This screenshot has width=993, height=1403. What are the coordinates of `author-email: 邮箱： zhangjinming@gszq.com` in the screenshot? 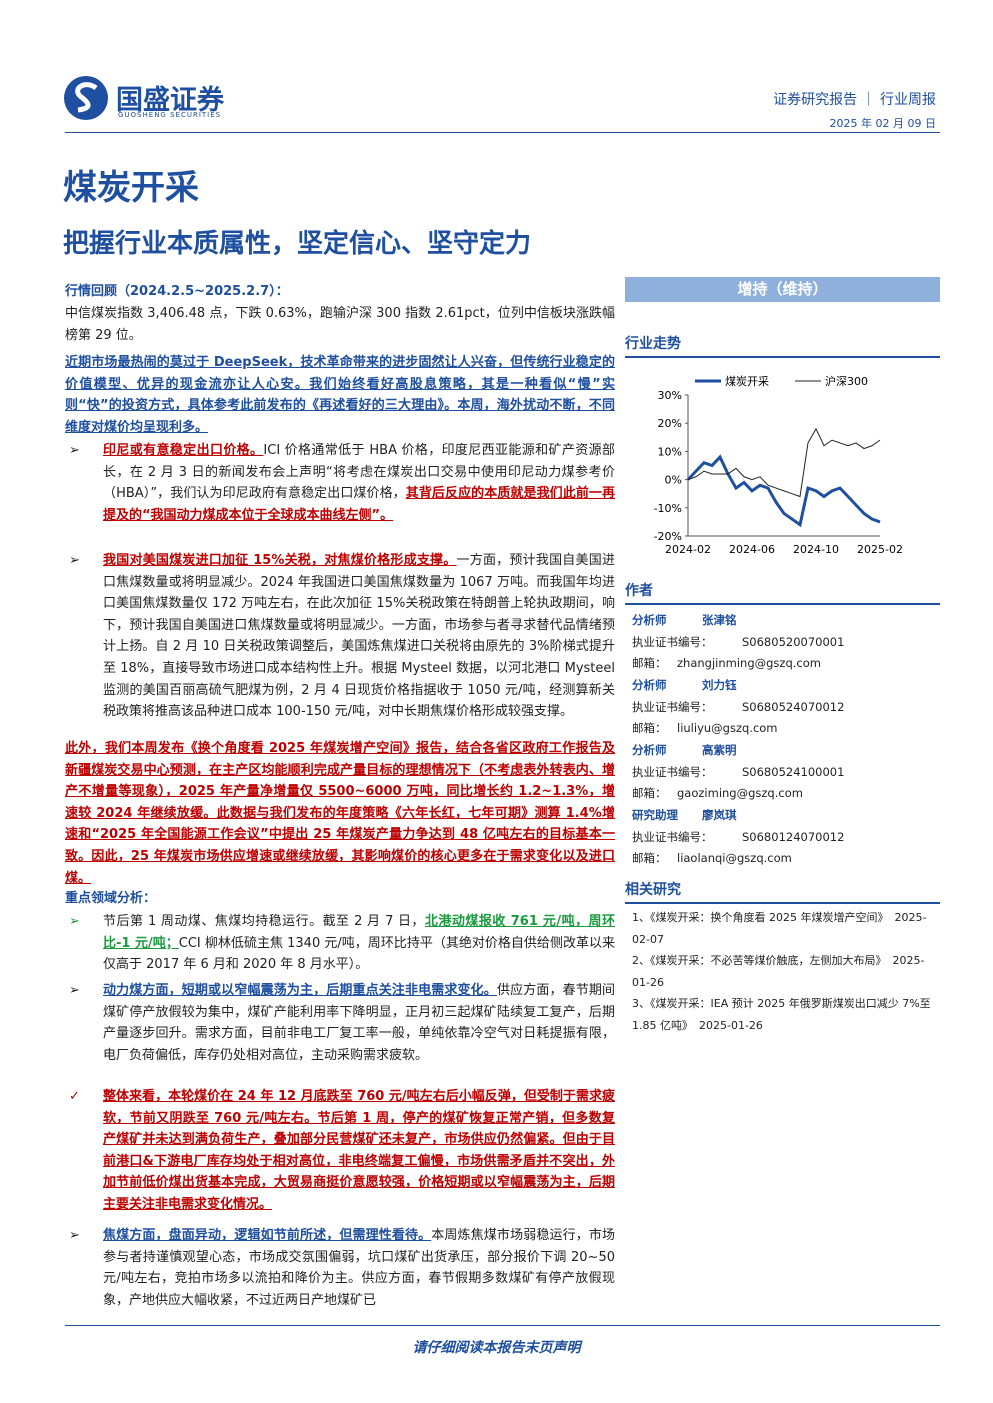 It's located at (726, 663).